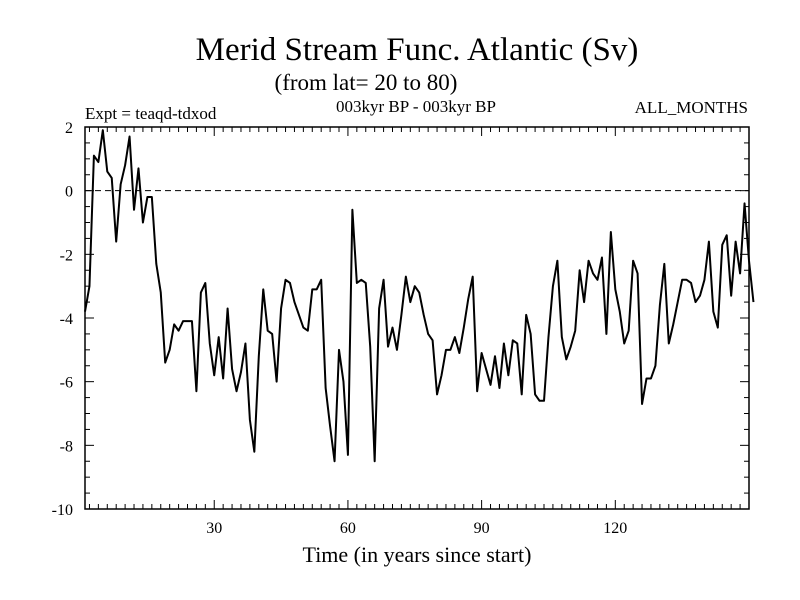 The image size is (800, 600). I want to click on x-axis-label: Time (in years since start), so click(417, 554).